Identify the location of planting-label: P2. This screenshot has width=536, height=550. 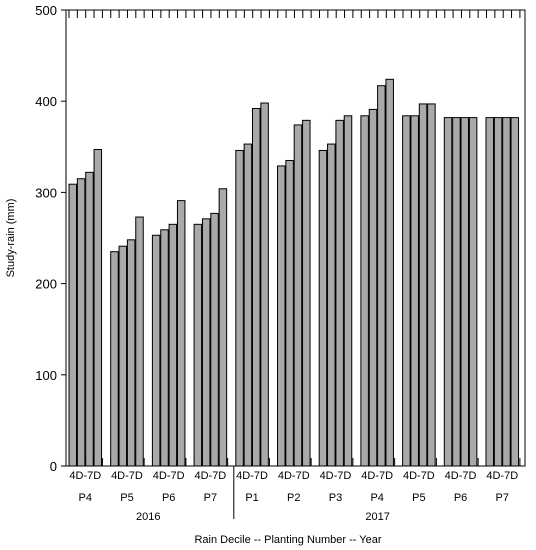
(293, 498).